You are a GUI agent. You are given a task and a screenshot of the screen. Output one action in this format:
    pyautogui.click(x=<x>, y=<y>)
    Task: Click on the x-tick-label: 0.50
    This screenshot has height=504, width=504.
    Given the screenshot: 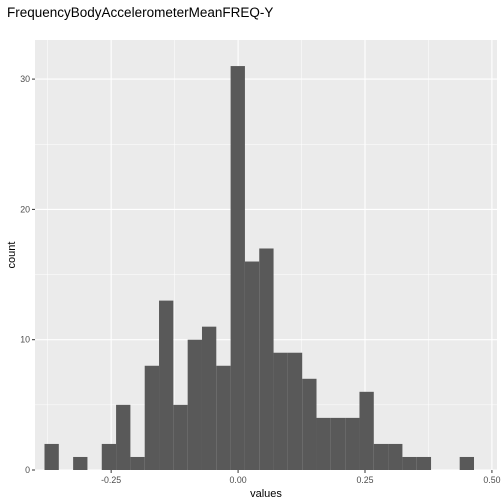 What is the action you would take?
    pyautogui.click(x=491, y=480)
    